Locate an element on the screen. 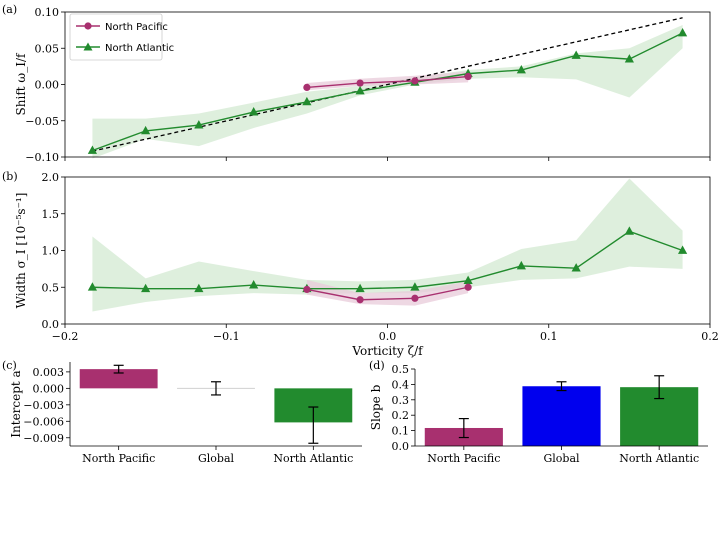 The height and width of the screenshot is (542, 722). y-tick-label: 0.2 is located at coordinates (401, 415).